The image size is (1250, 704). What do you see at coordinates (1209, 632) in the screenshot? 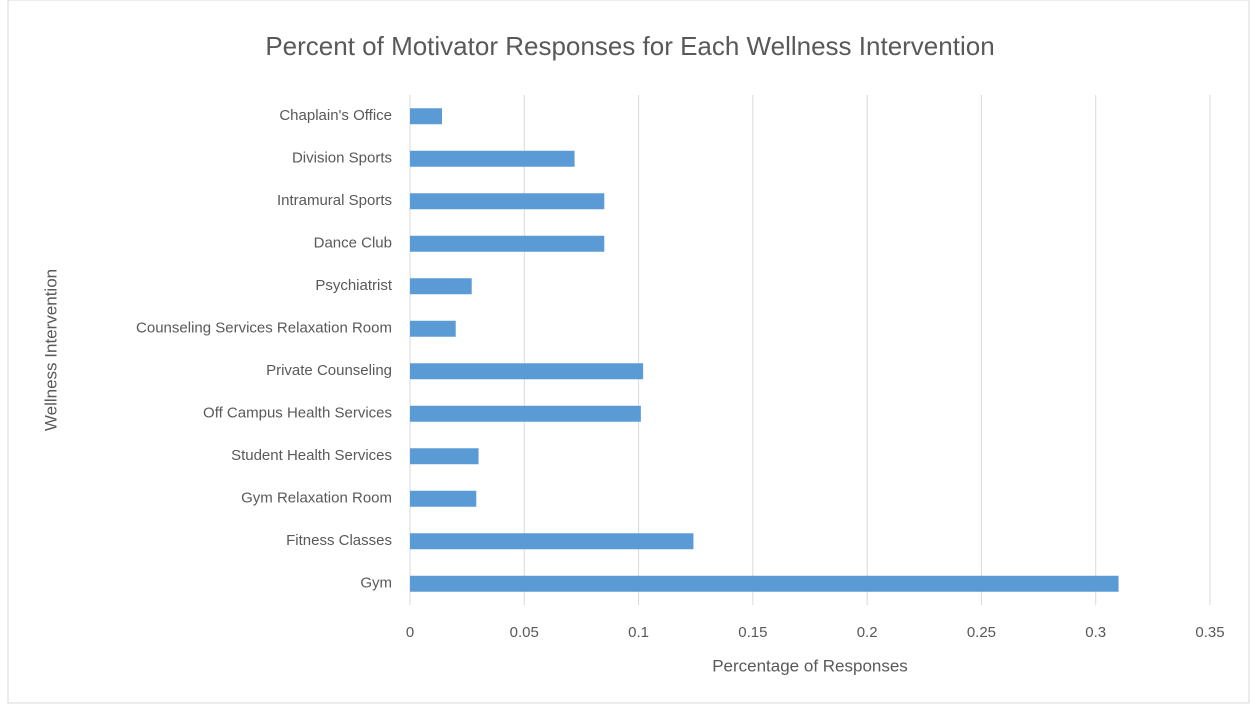
I see `x-tick-label: 0.35` at bounding box center [1209, 632].